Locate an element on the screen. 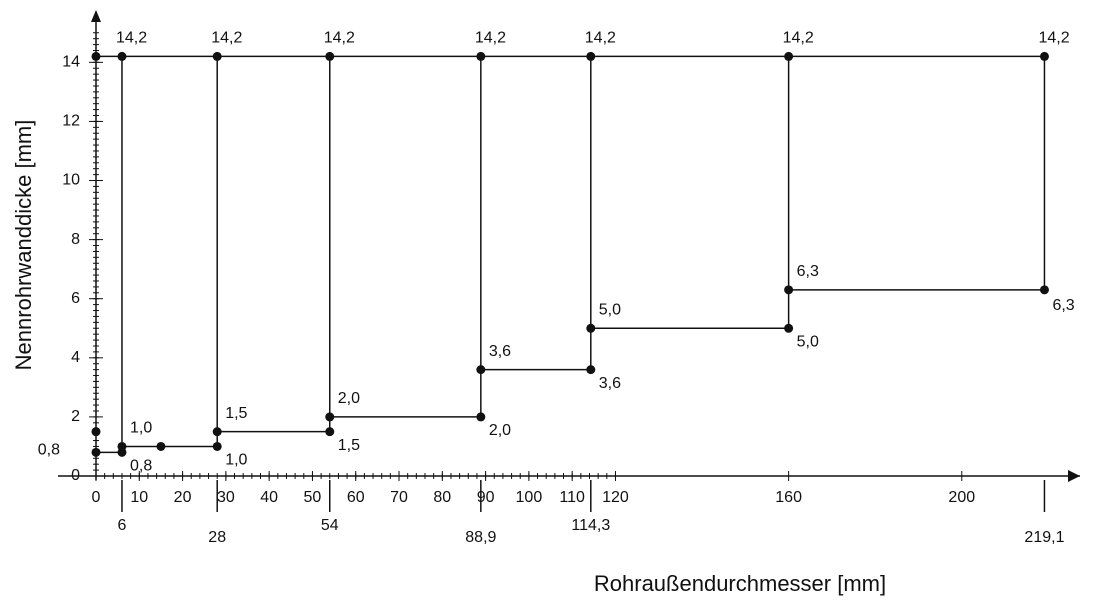 Image resolution: width=1094 pixels, height=600 pixels. x-tick-label: 30 is located at coordinates (226, 497).